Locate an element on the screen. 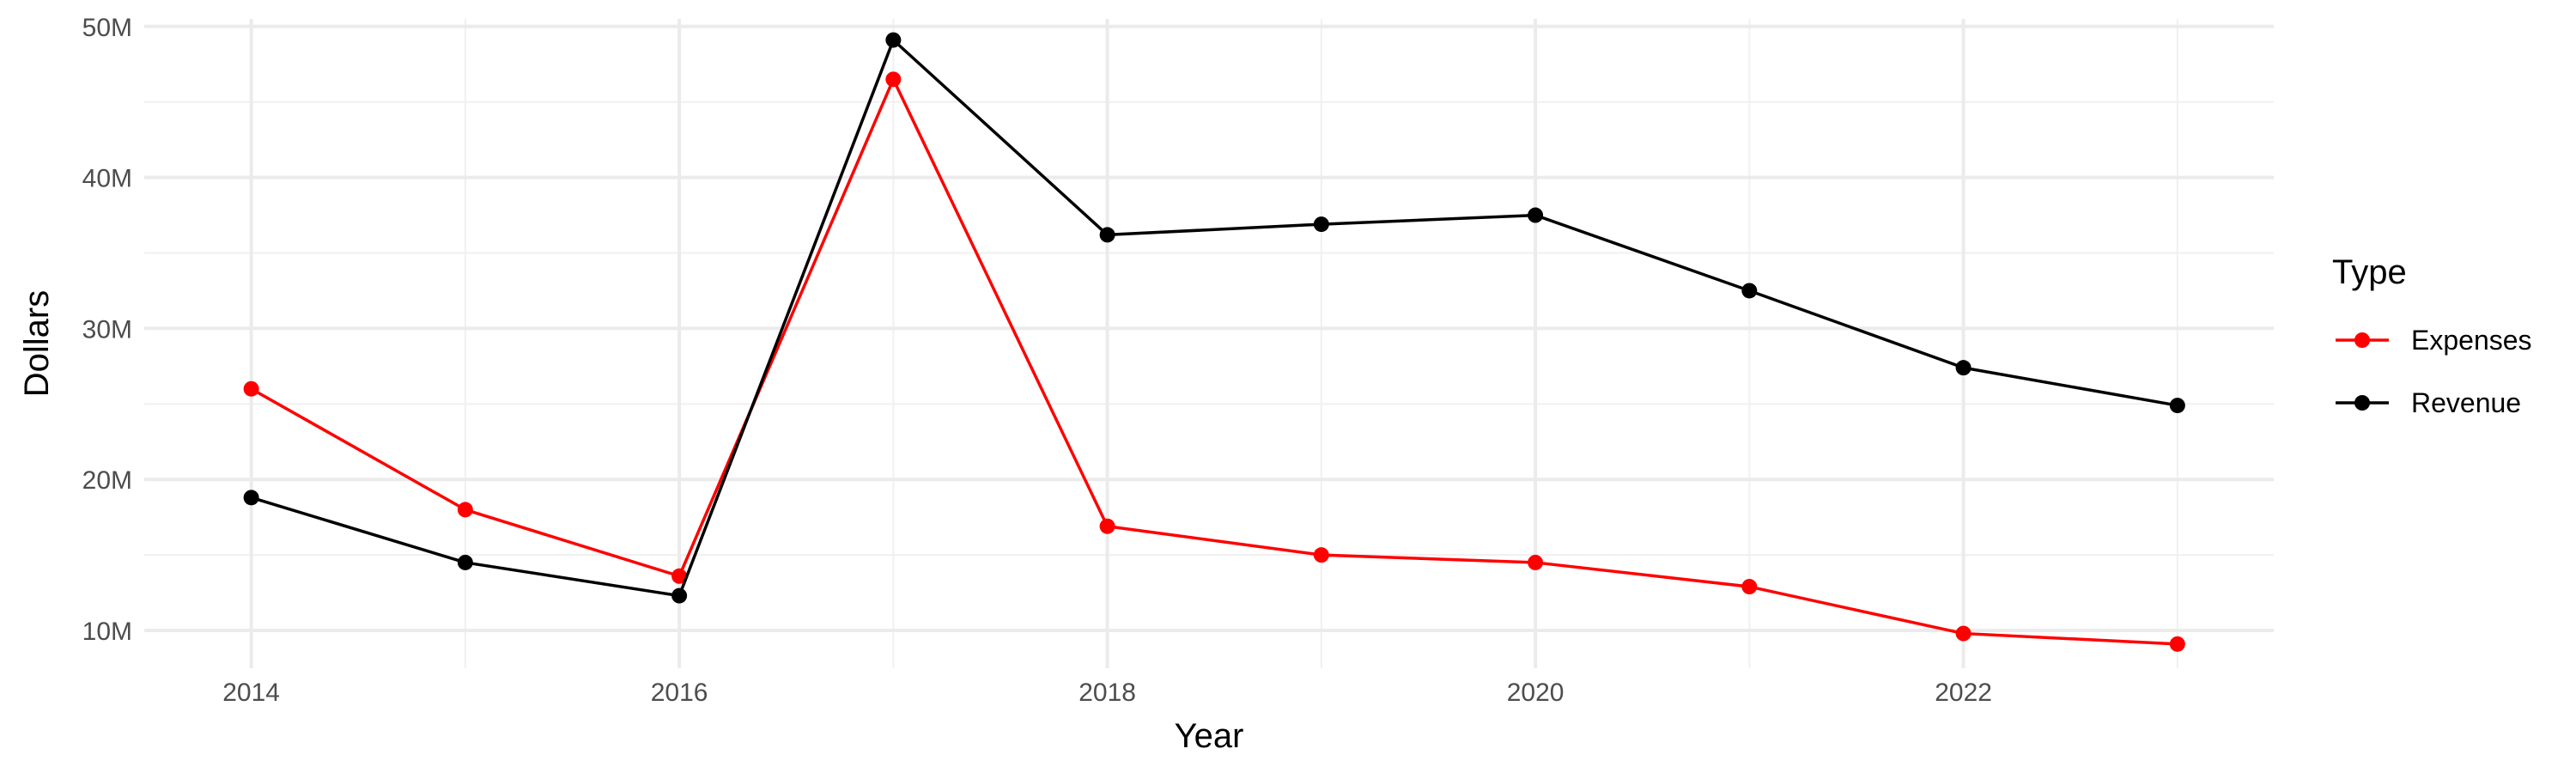 Image resolution: width=2576 pixels, height=773 pixels. legend-title: Type is located at coordinates (2369, 272).